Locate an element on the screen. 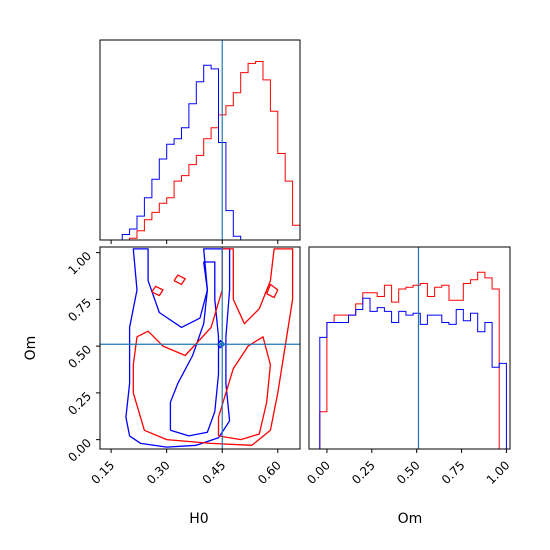 This screenshot has width=550, height=550. om-xtick-label: 0.50 is located at coordinates (408, 472).